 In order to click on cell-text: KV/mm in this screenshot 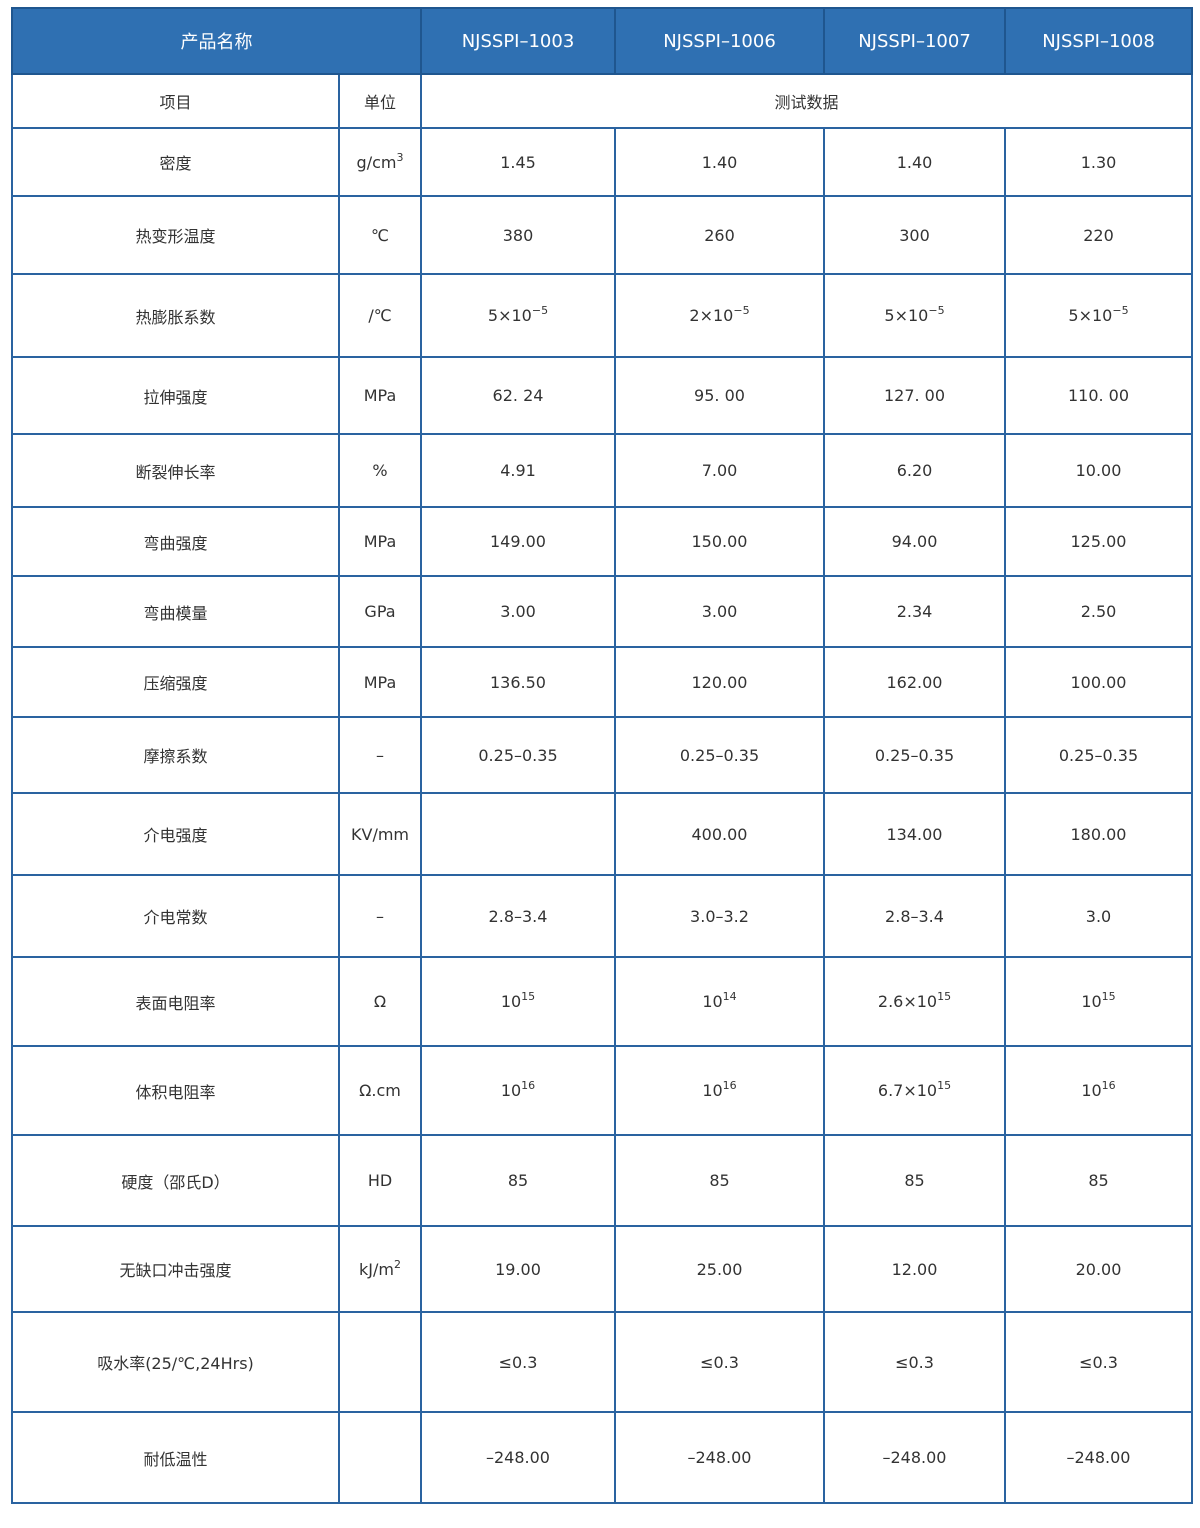, I will do `click(380, 834)`.